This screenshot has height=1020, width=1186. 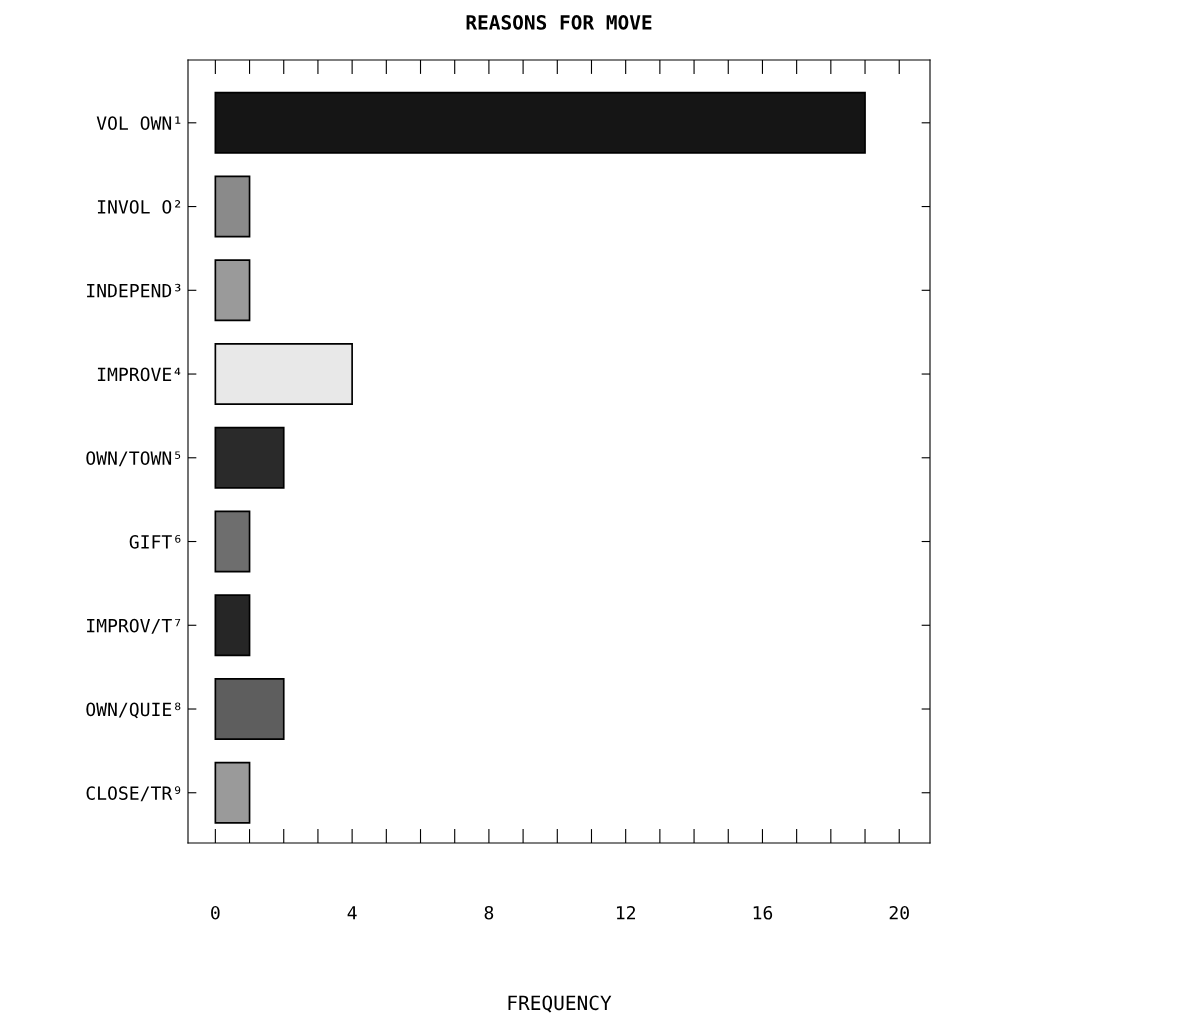 I want to click on y-tick-label: INDEPEND³, so click(x=134, y=290).